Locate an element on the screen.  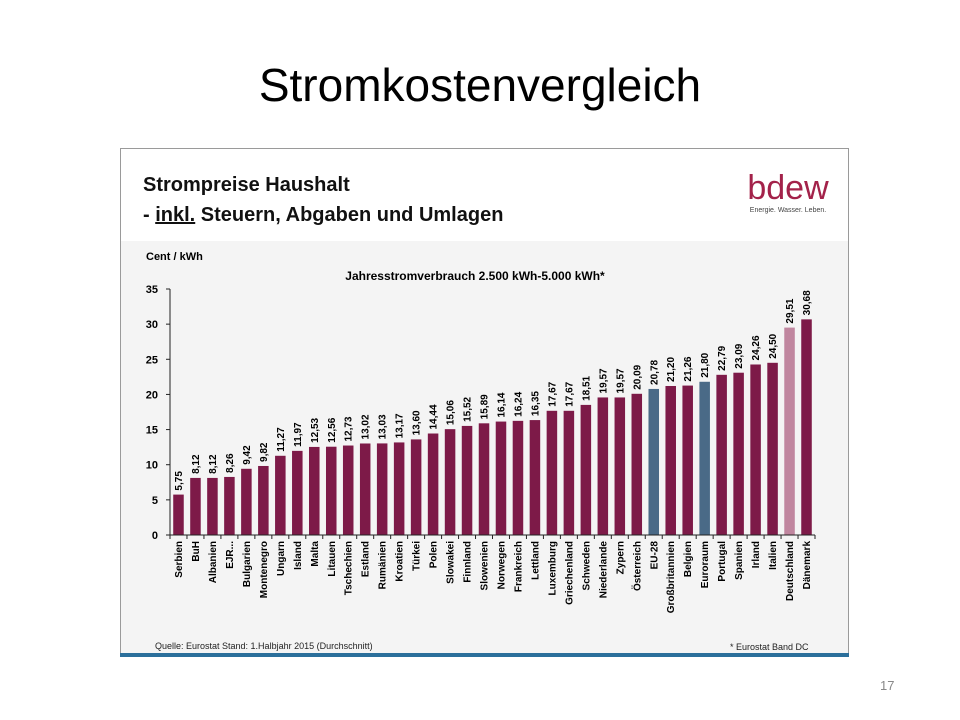
category-label: Serbien is located at coordinates (179, 559).